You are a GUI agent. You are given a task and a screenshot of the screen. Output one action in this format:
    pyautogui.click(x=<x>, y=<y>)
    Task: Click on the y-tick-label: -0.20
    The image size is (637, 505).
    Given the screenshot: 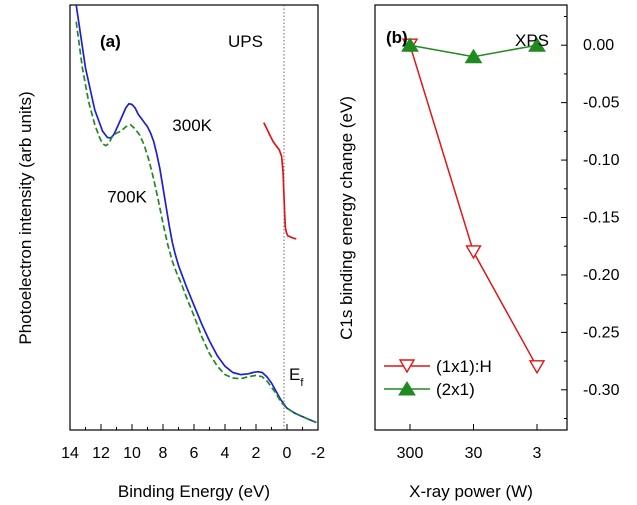 What is the action you would take?
    pyautogui.click(x=601, y=275)
    